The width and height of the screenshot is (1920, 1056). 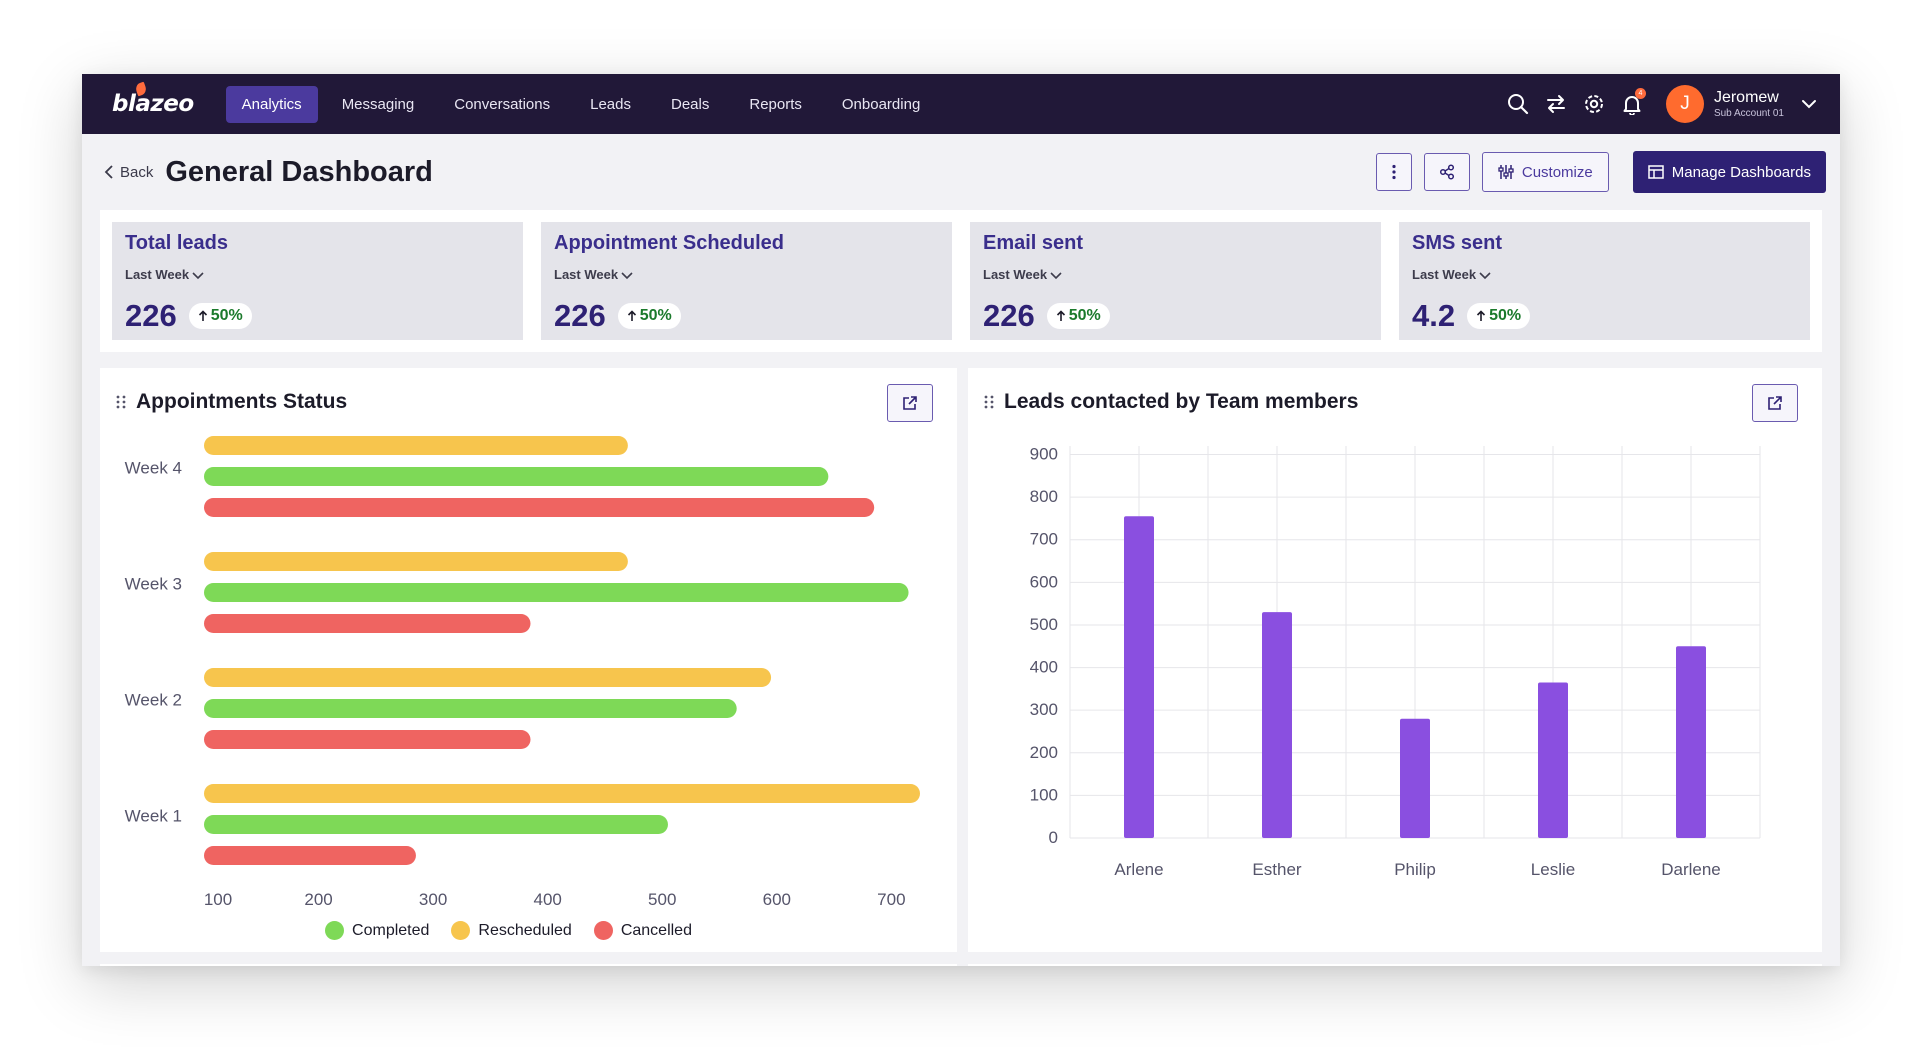 I want to click on nav-item-analytics: Analytics, so click(x=271, y=104).